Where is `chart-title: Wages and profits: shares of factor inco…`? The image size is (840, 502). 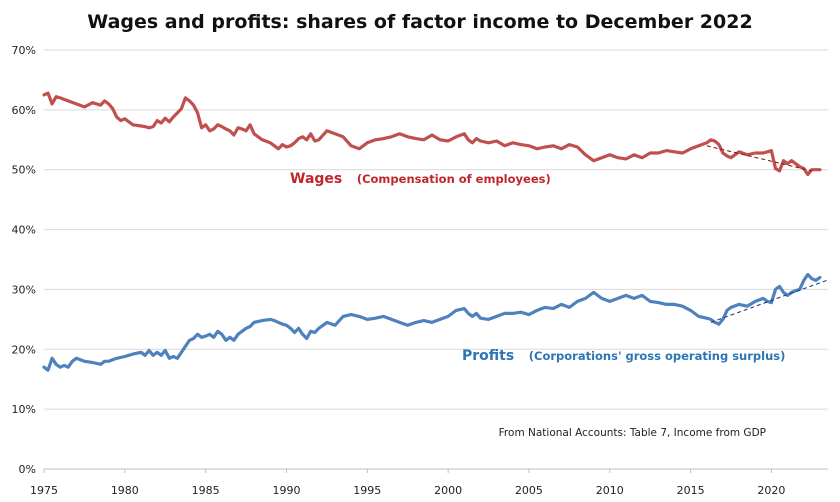
chart-title: Wages and profits: shares of factor inco… is located at coordinates (419, 22).